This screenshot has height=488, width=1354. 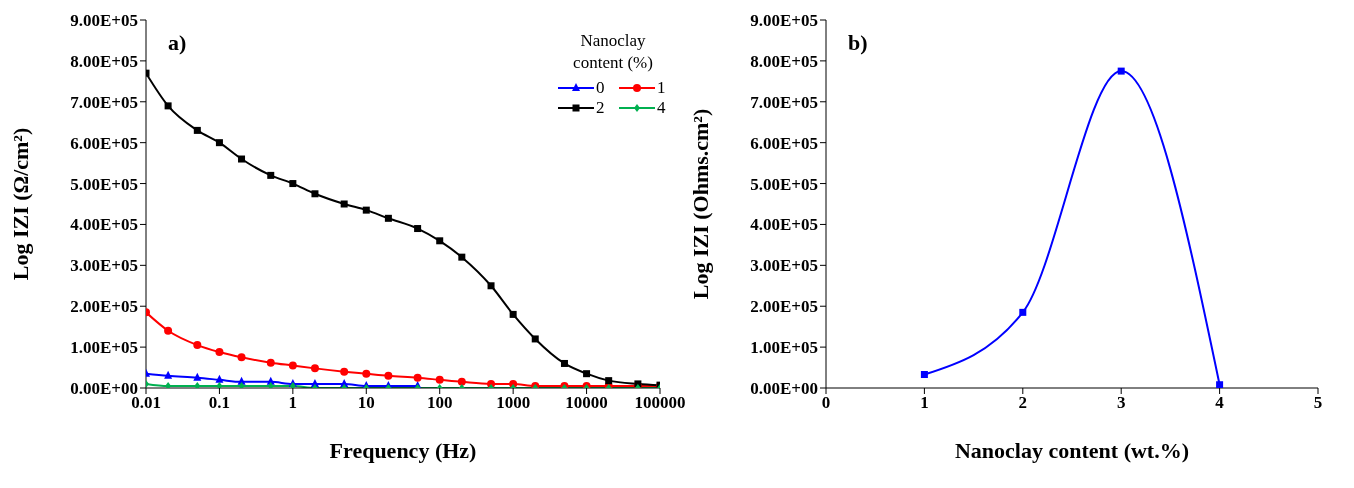 I want to click on x-tick-label: 5, so click(x=1318, y=403).